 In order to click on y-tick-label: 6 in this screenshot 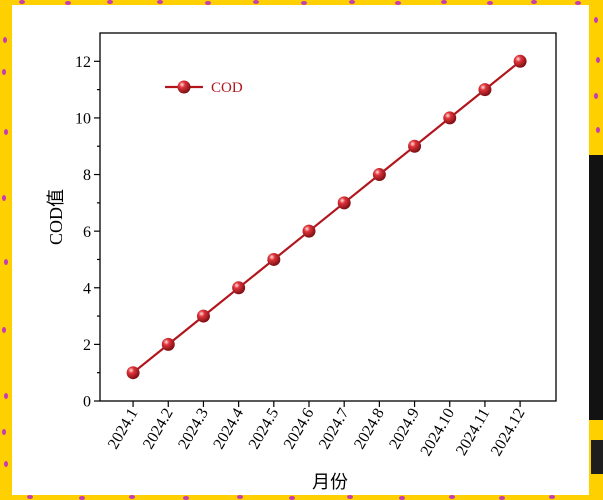, I will do `click(87, 232)`.